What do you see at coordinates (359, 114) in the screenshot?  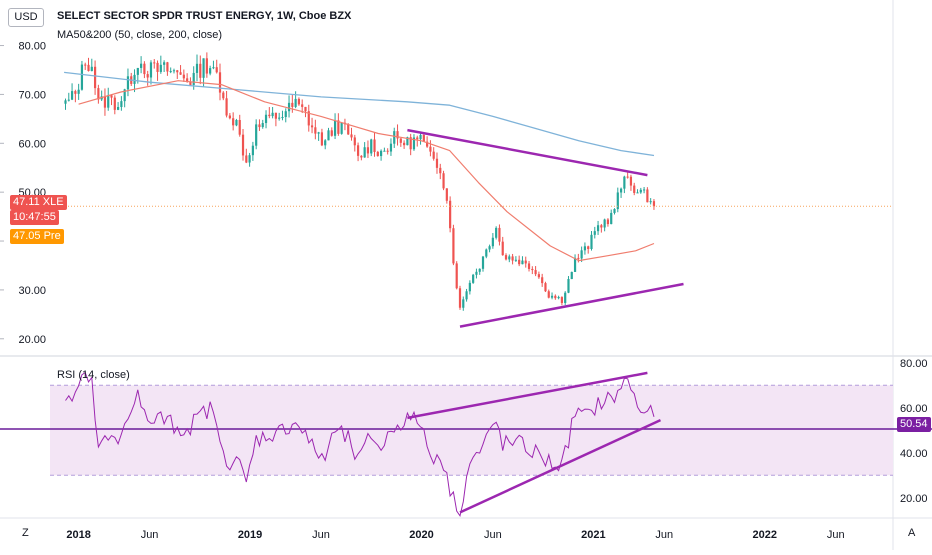 I see `ma200-line` at bounding box center [359, 114].